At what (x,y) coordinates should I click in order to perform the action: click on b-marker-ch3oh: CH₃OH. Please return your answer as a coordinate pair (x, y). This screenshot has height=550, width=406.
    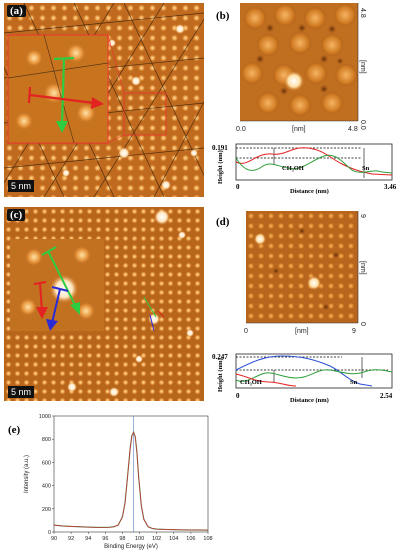
    Looking at the image, I should click on (293, 168).